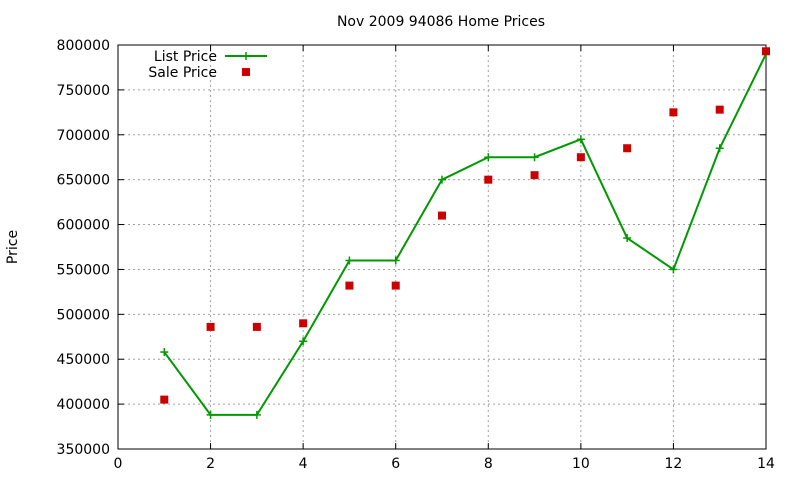  I want to click on y-tick-label: 350000, so click(83, 450).